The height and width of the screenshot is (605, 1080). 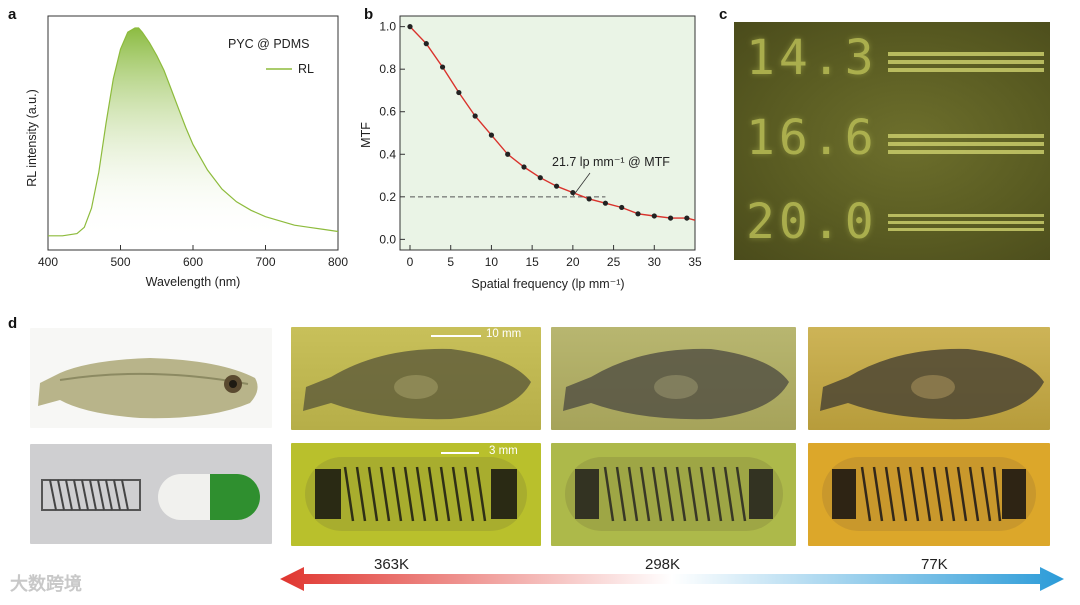 I want to click on panel-label-b: b, so click(x=369, y=14).